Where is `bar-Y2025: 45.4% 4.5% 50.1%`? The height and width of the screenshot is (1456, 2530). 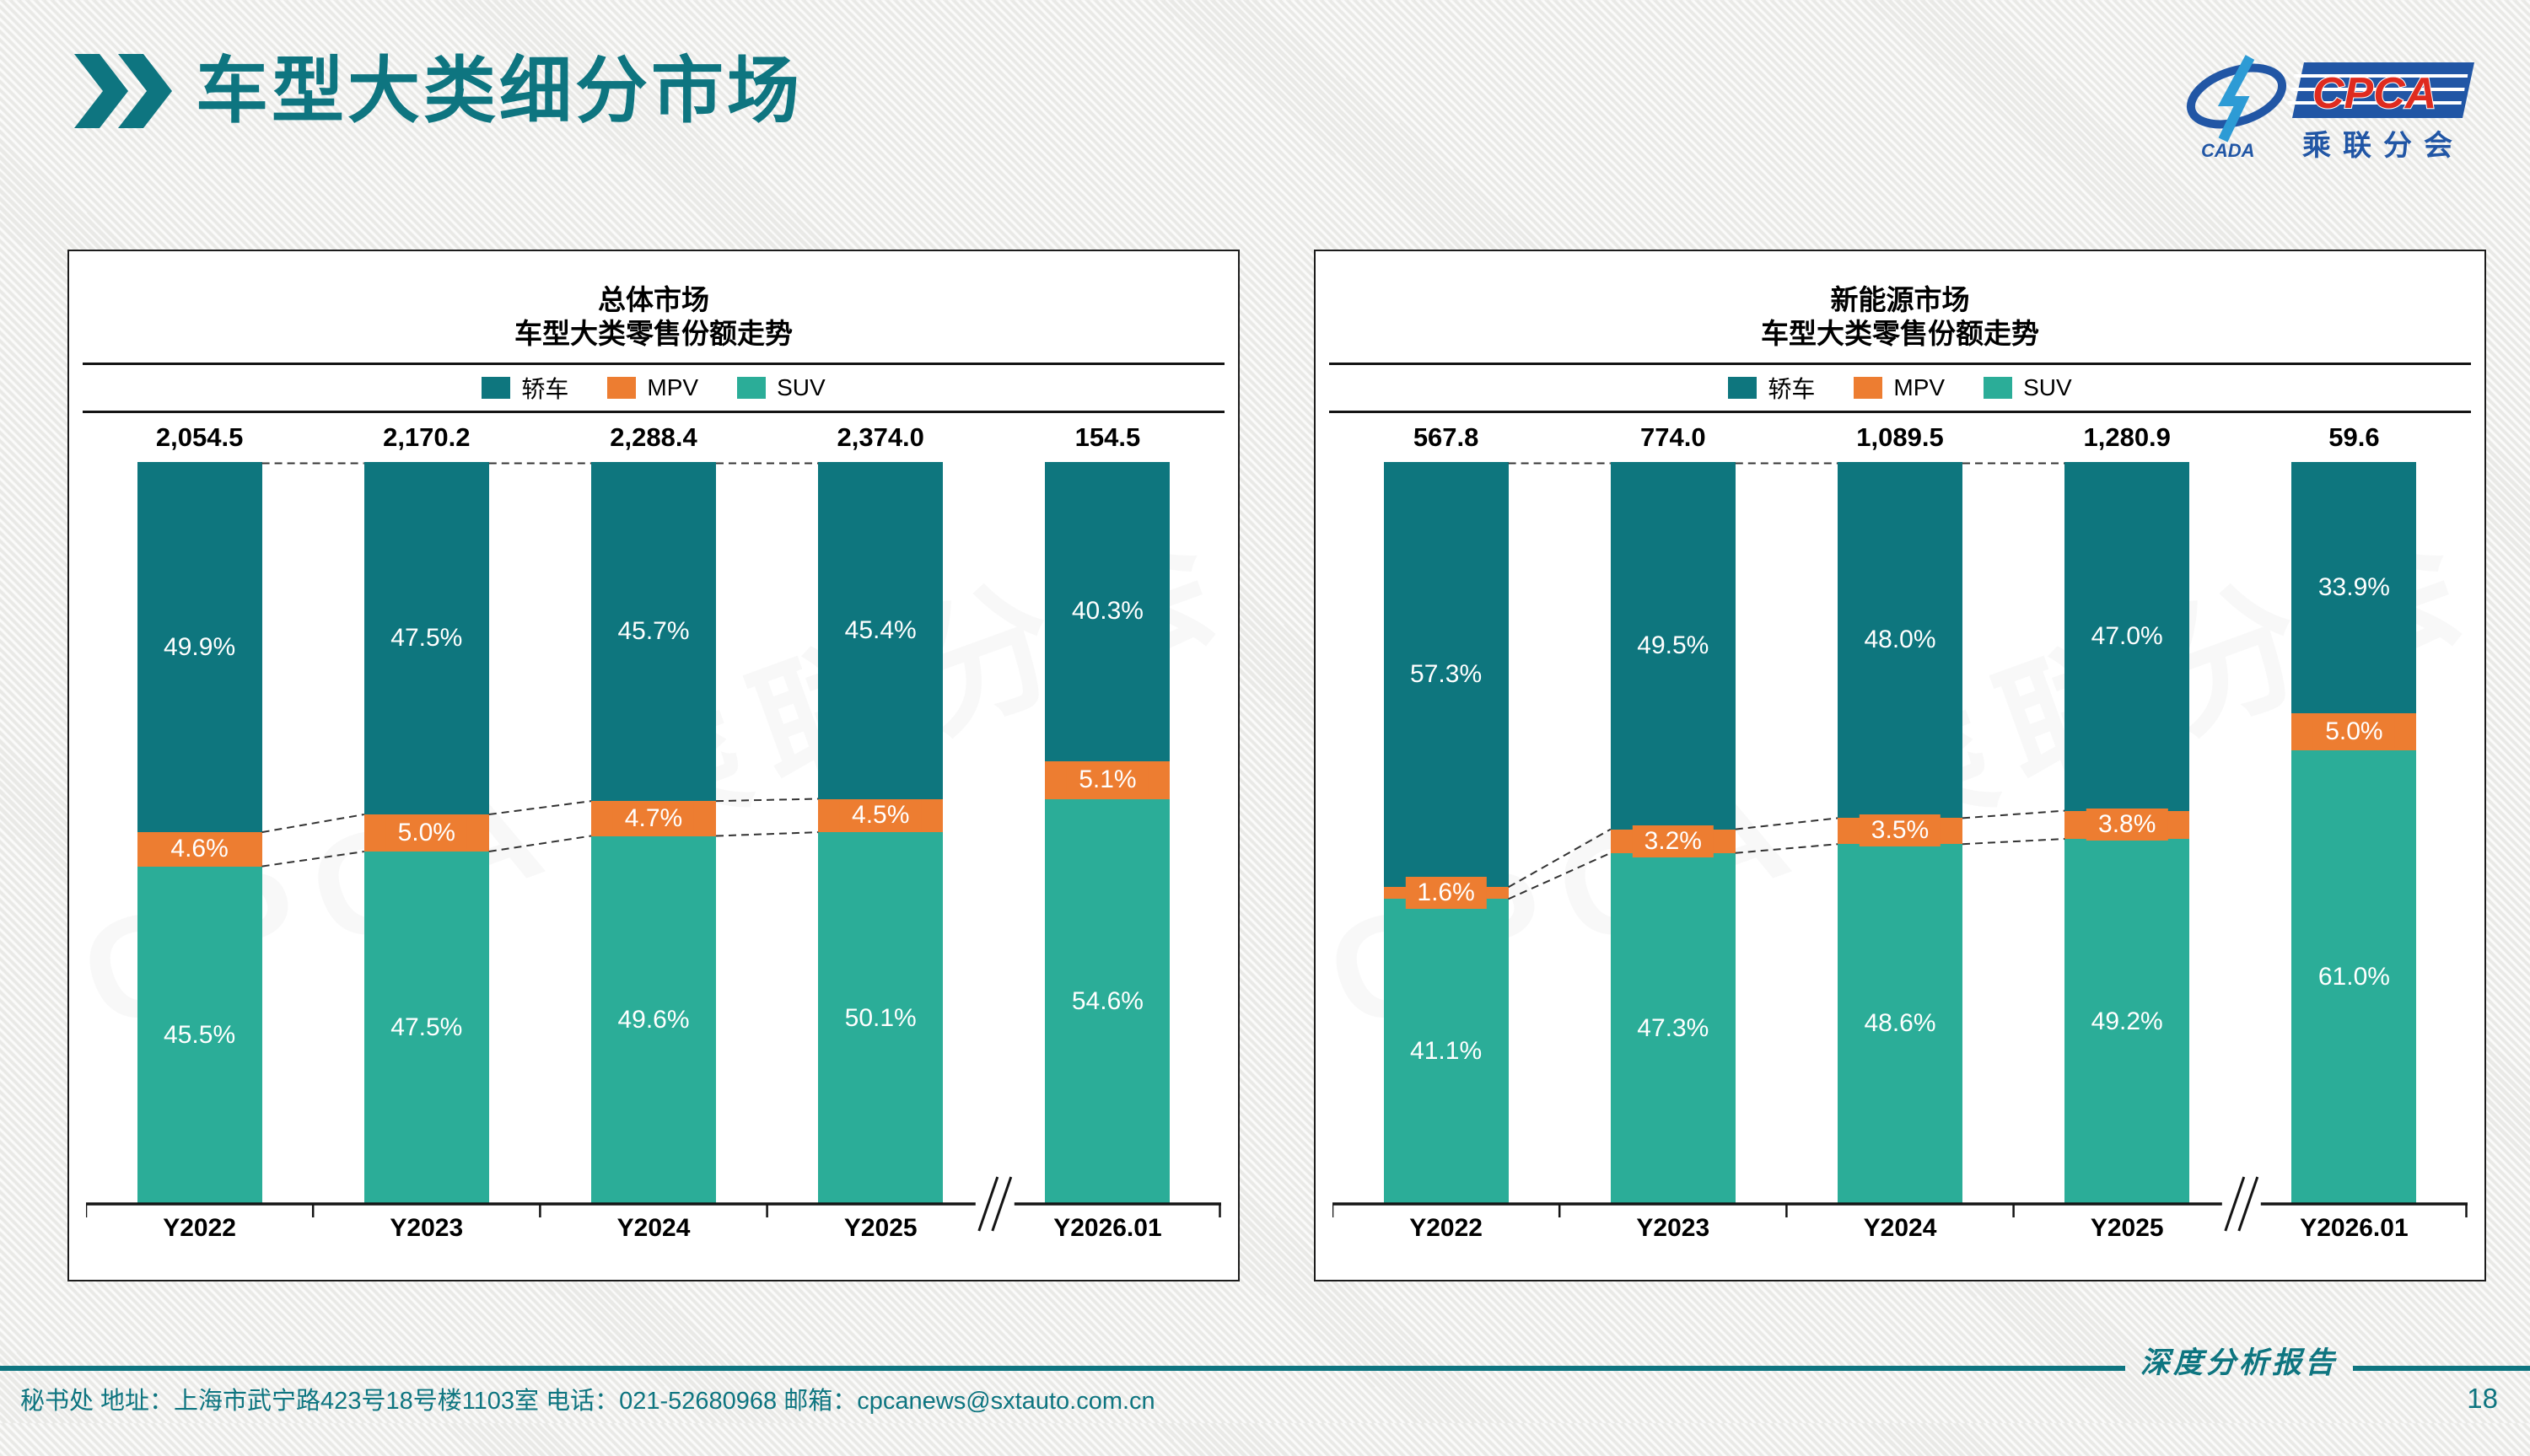
bar-Y2025: 45.4% 4.5% 50.1% is located at coordinates (881, 833).